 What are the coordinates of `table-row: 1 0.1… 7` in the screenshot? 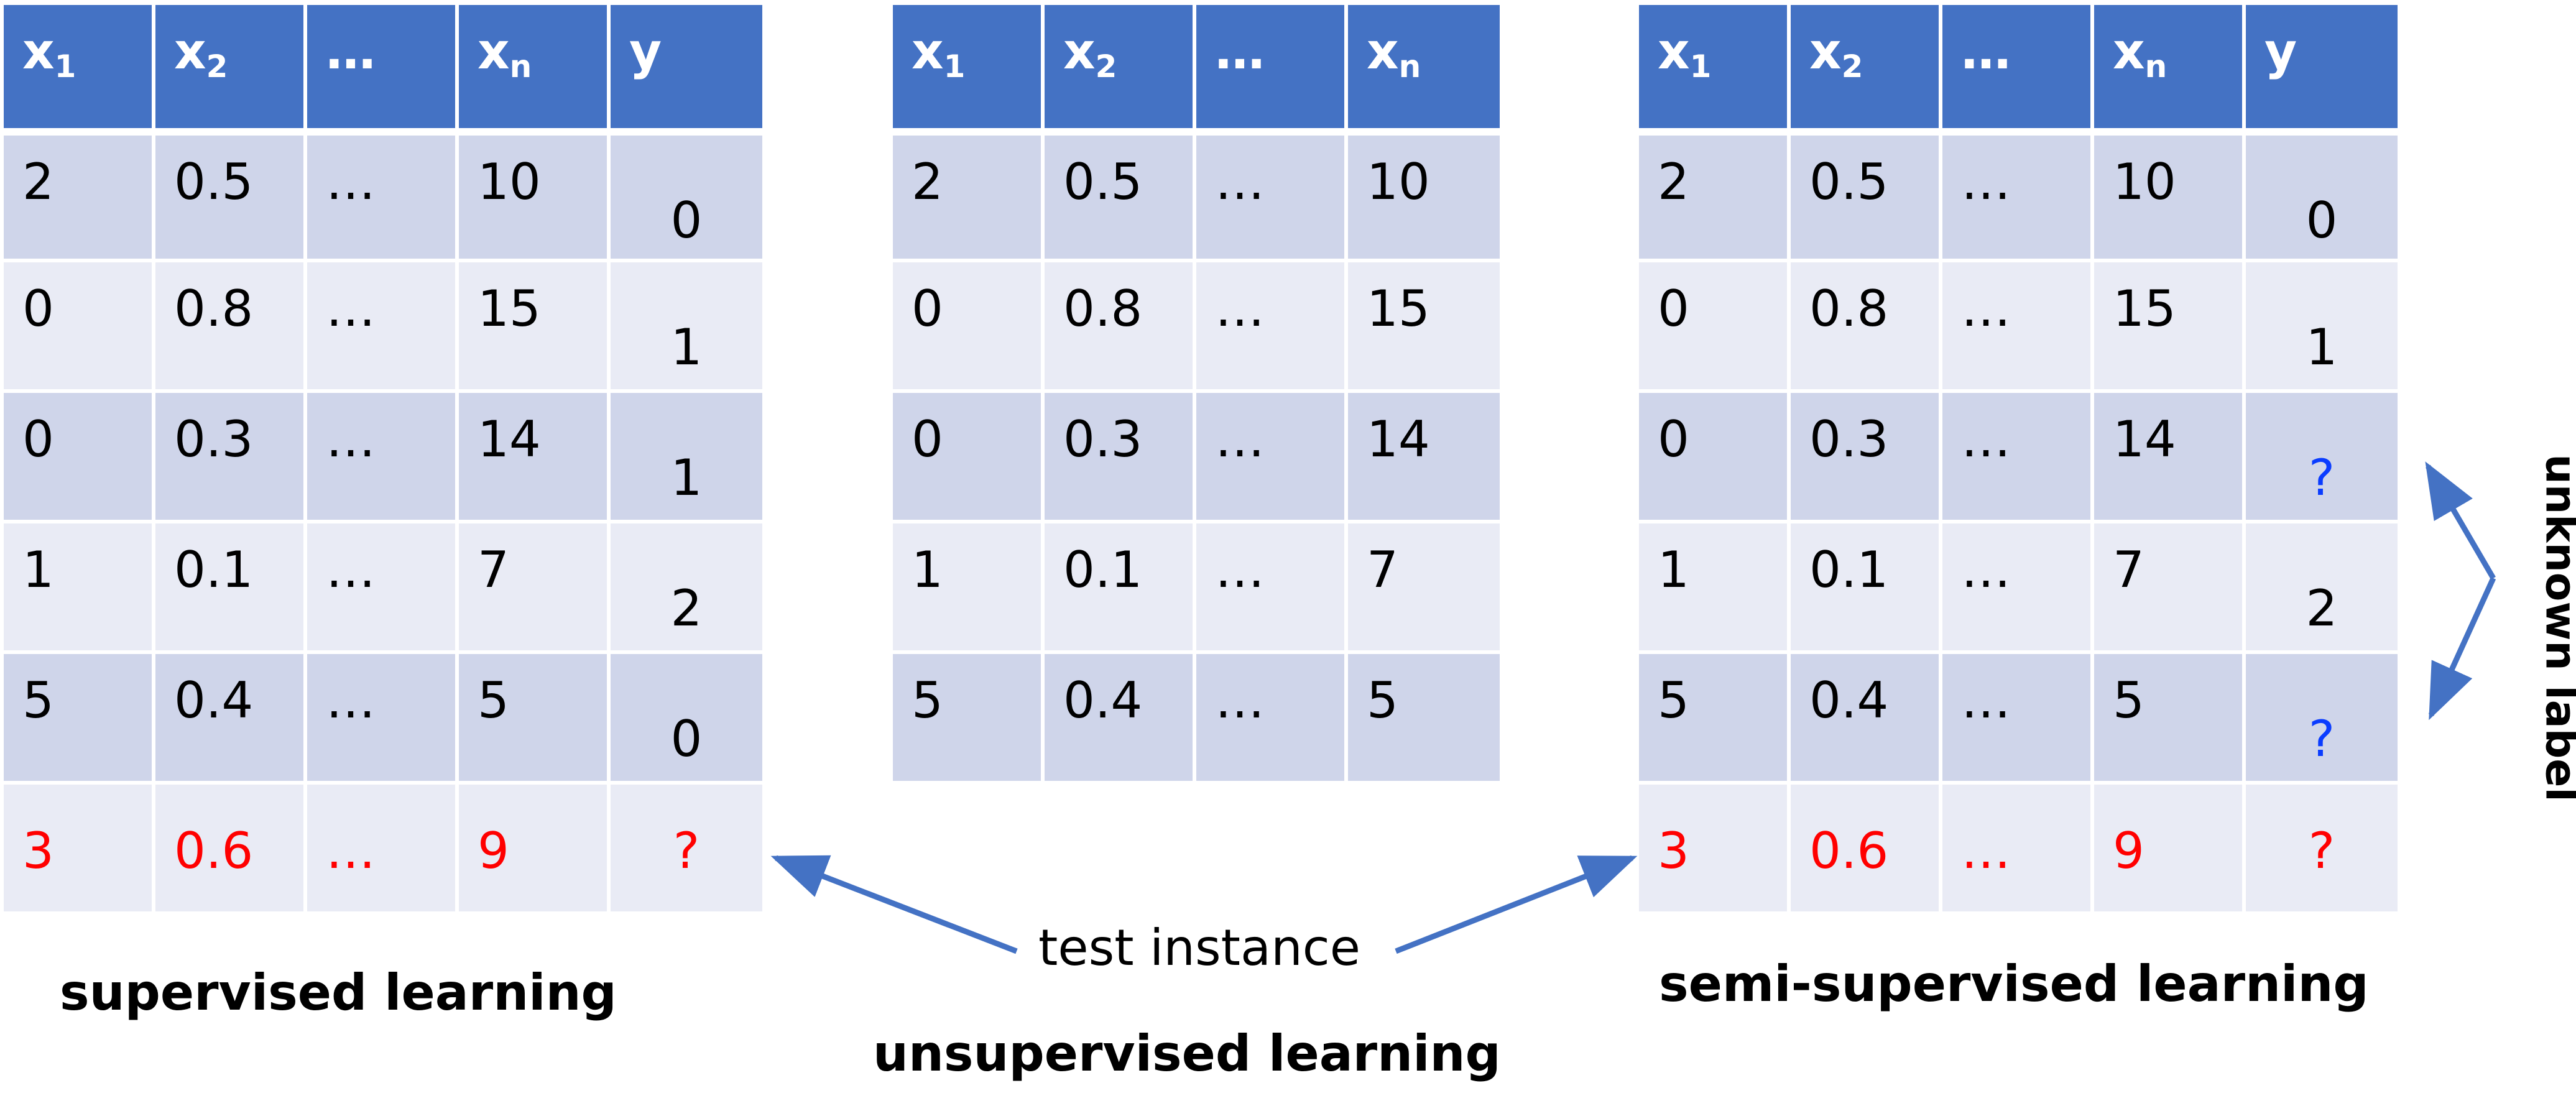 It's located at (1196, 588).